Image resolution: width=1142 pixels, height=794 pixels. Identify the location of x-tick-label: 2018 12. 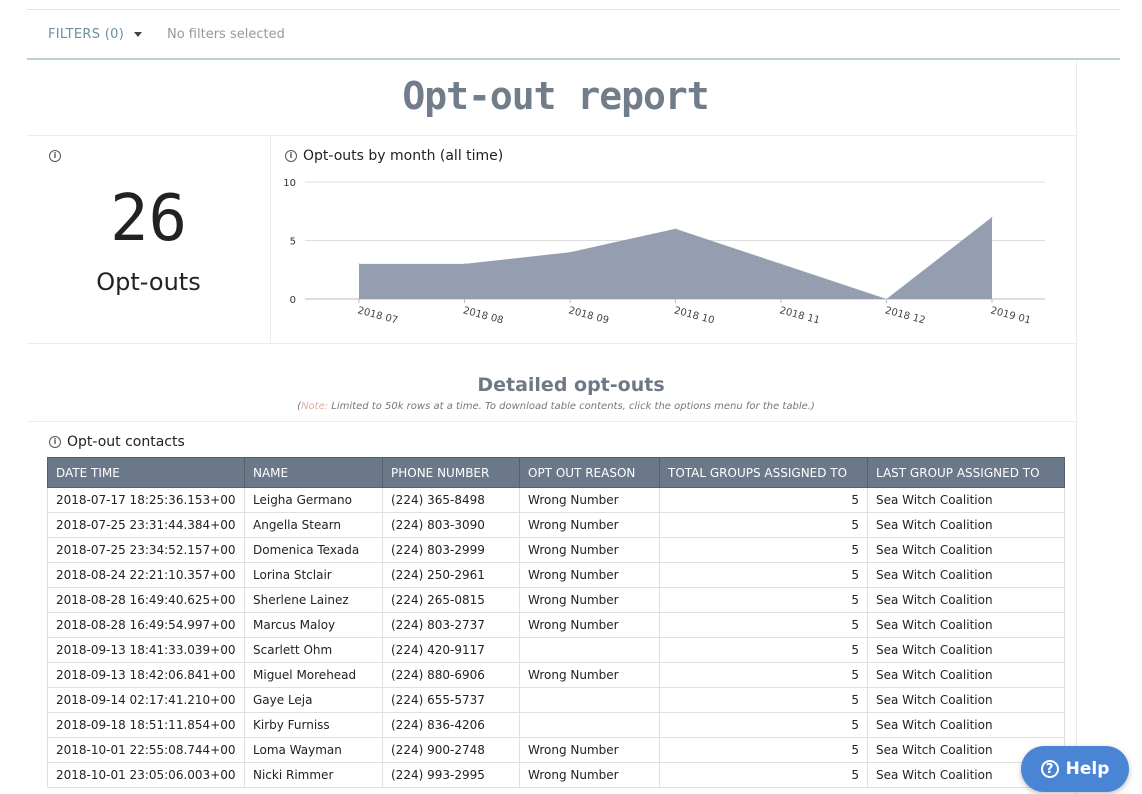
(905, 315).